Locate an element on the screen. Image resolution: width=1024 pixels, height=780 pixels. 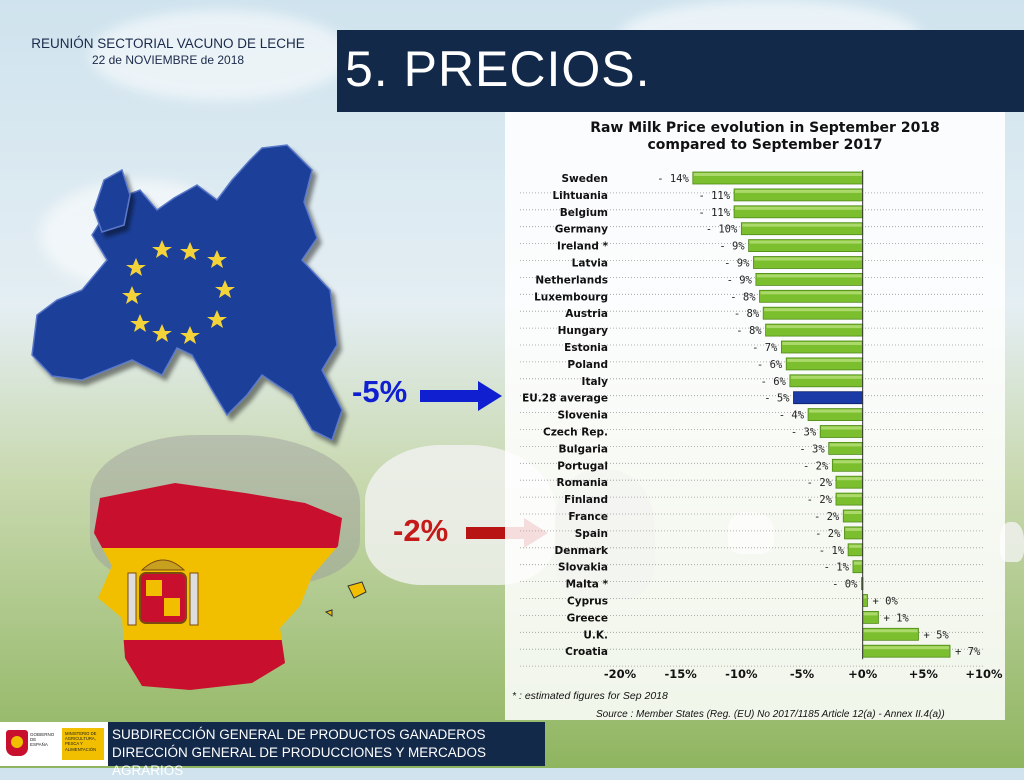
category-label: Finland is located at coordinates (586, 500).